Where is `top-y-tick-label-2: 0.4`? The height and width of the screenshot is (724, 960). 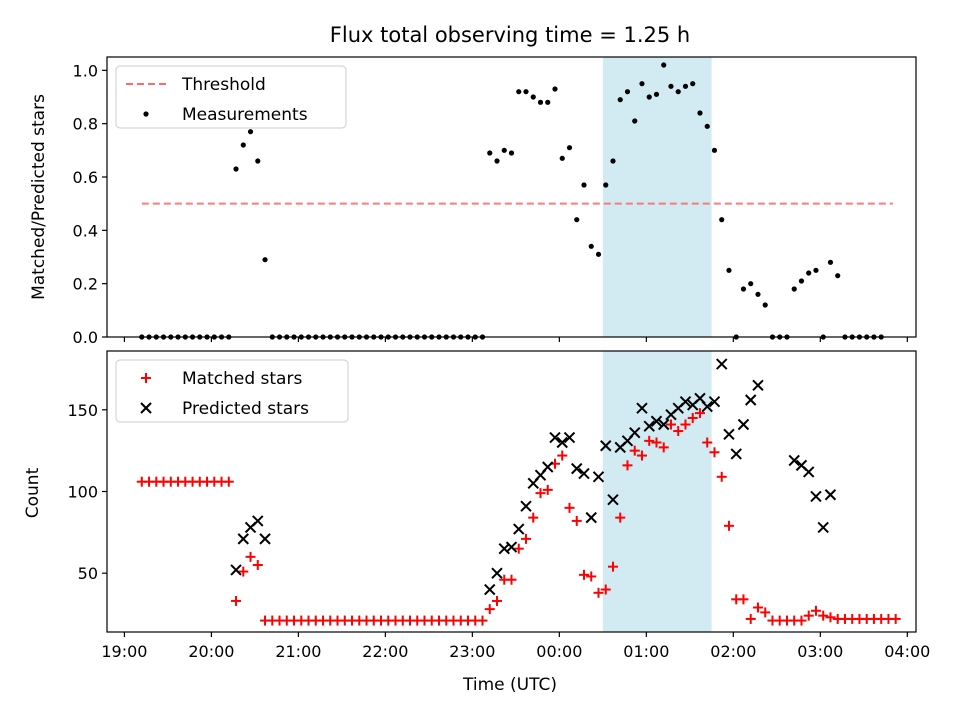 top-y-tick-label-2: 0.4 is located at coordinates (85, 230).